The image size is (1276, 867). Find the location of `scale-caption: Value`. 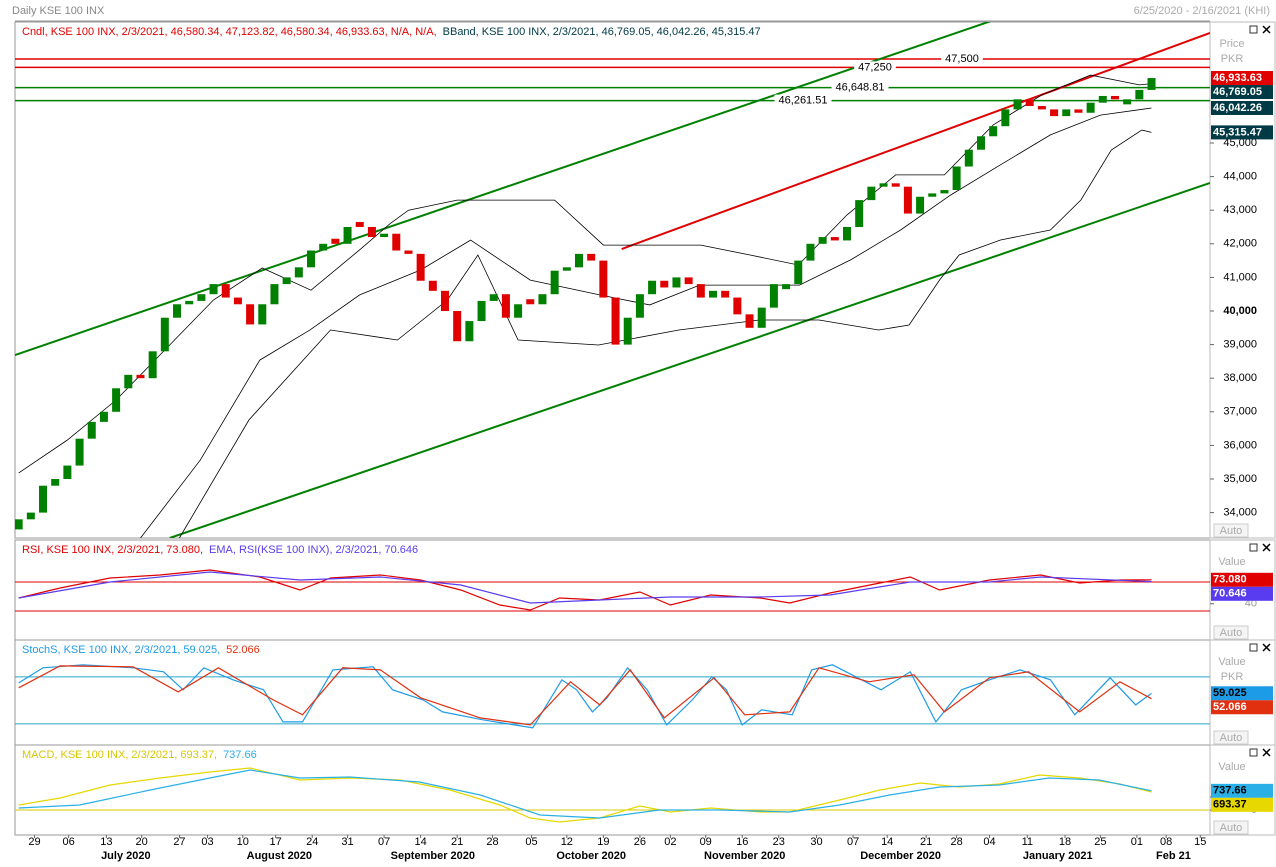

scale-caption: Value is located at coordinates (1231, 562).